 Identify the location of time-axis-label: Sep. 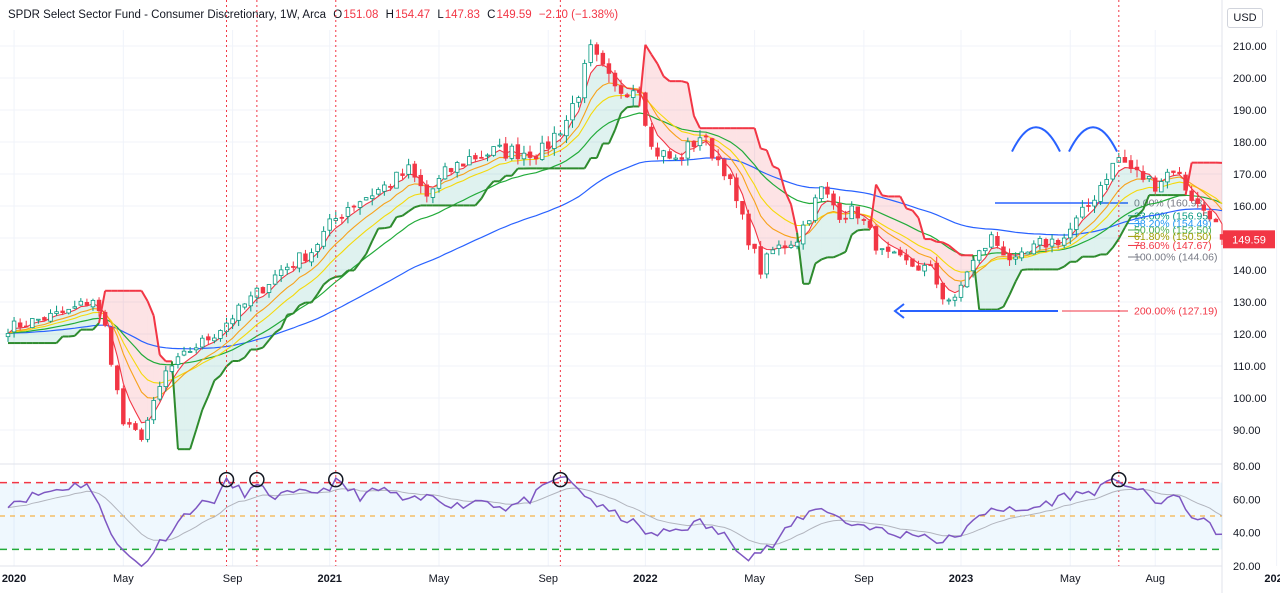
(864, 579).